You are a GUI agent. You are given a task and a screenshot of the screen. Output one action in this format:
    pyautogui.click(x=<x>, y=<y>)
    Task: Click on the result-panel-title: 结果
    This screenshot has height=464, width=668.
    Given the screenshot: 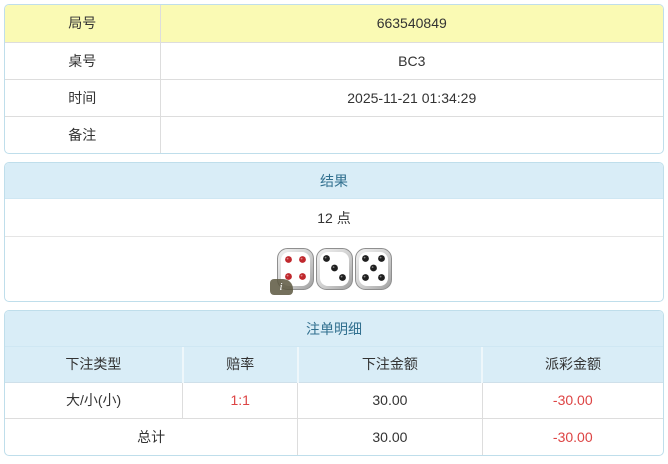 What is the action you would take?
    pyautogui.click(x=334, y=181)
    